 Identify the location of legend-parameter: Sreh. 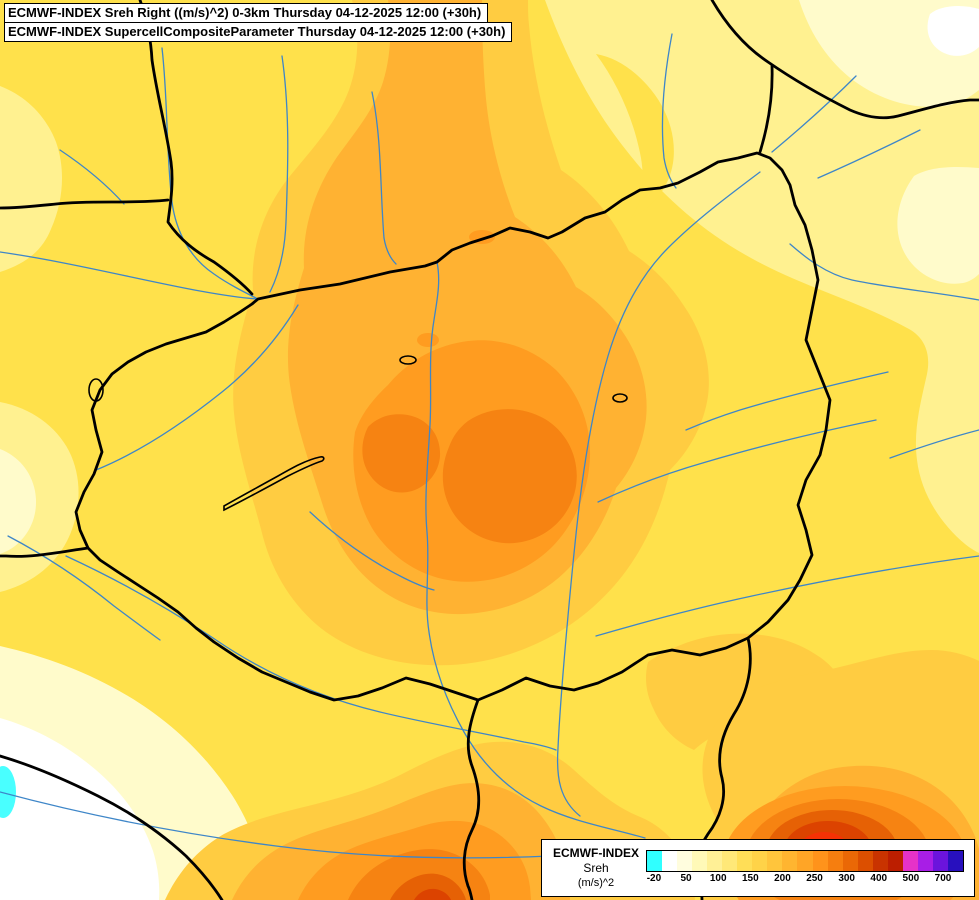
(596, 867).